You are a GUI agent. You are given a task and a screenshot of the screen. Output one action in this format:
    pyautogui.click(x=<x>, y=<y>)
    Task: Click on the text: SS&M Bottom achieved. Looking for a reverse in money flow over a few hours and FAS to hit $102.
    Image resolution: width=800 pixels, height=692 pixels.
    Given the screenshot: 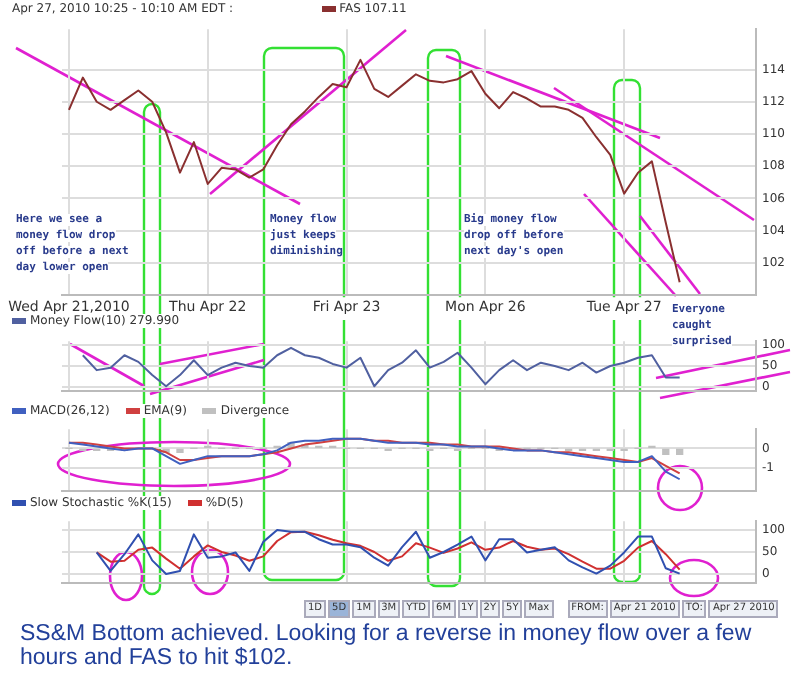 What is the action you would take?
    pyautogui.click(x=387, y=646)
    